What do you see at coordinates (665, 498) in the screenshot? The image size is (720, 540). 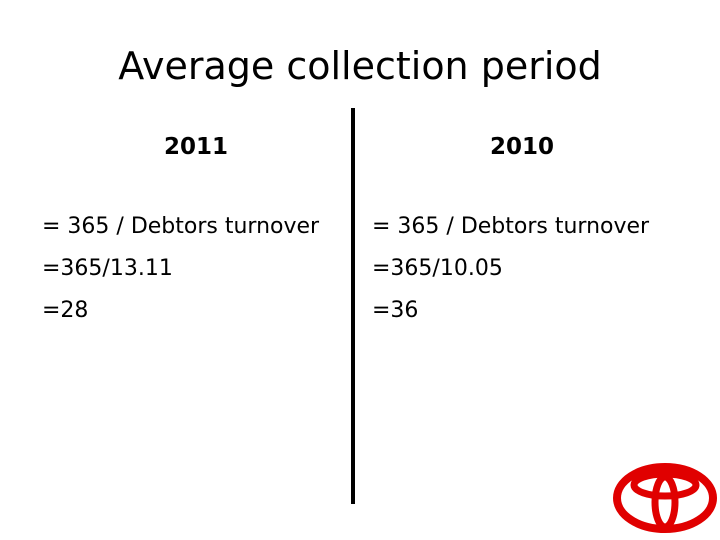 I see `logo` at bounding box center [665, 498].